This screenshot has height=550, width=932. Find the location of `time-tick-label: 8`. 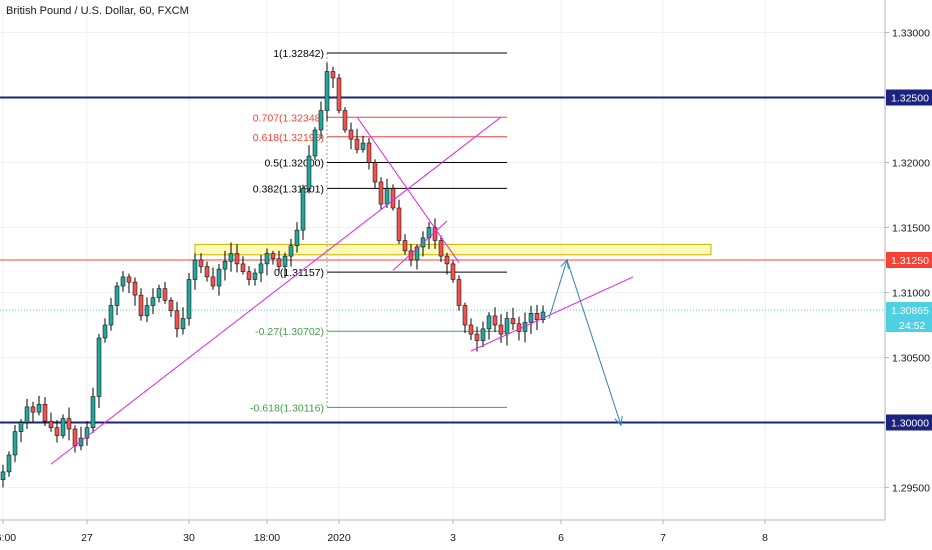

time-tick-label: 8 is located at coordinates (765, 538).